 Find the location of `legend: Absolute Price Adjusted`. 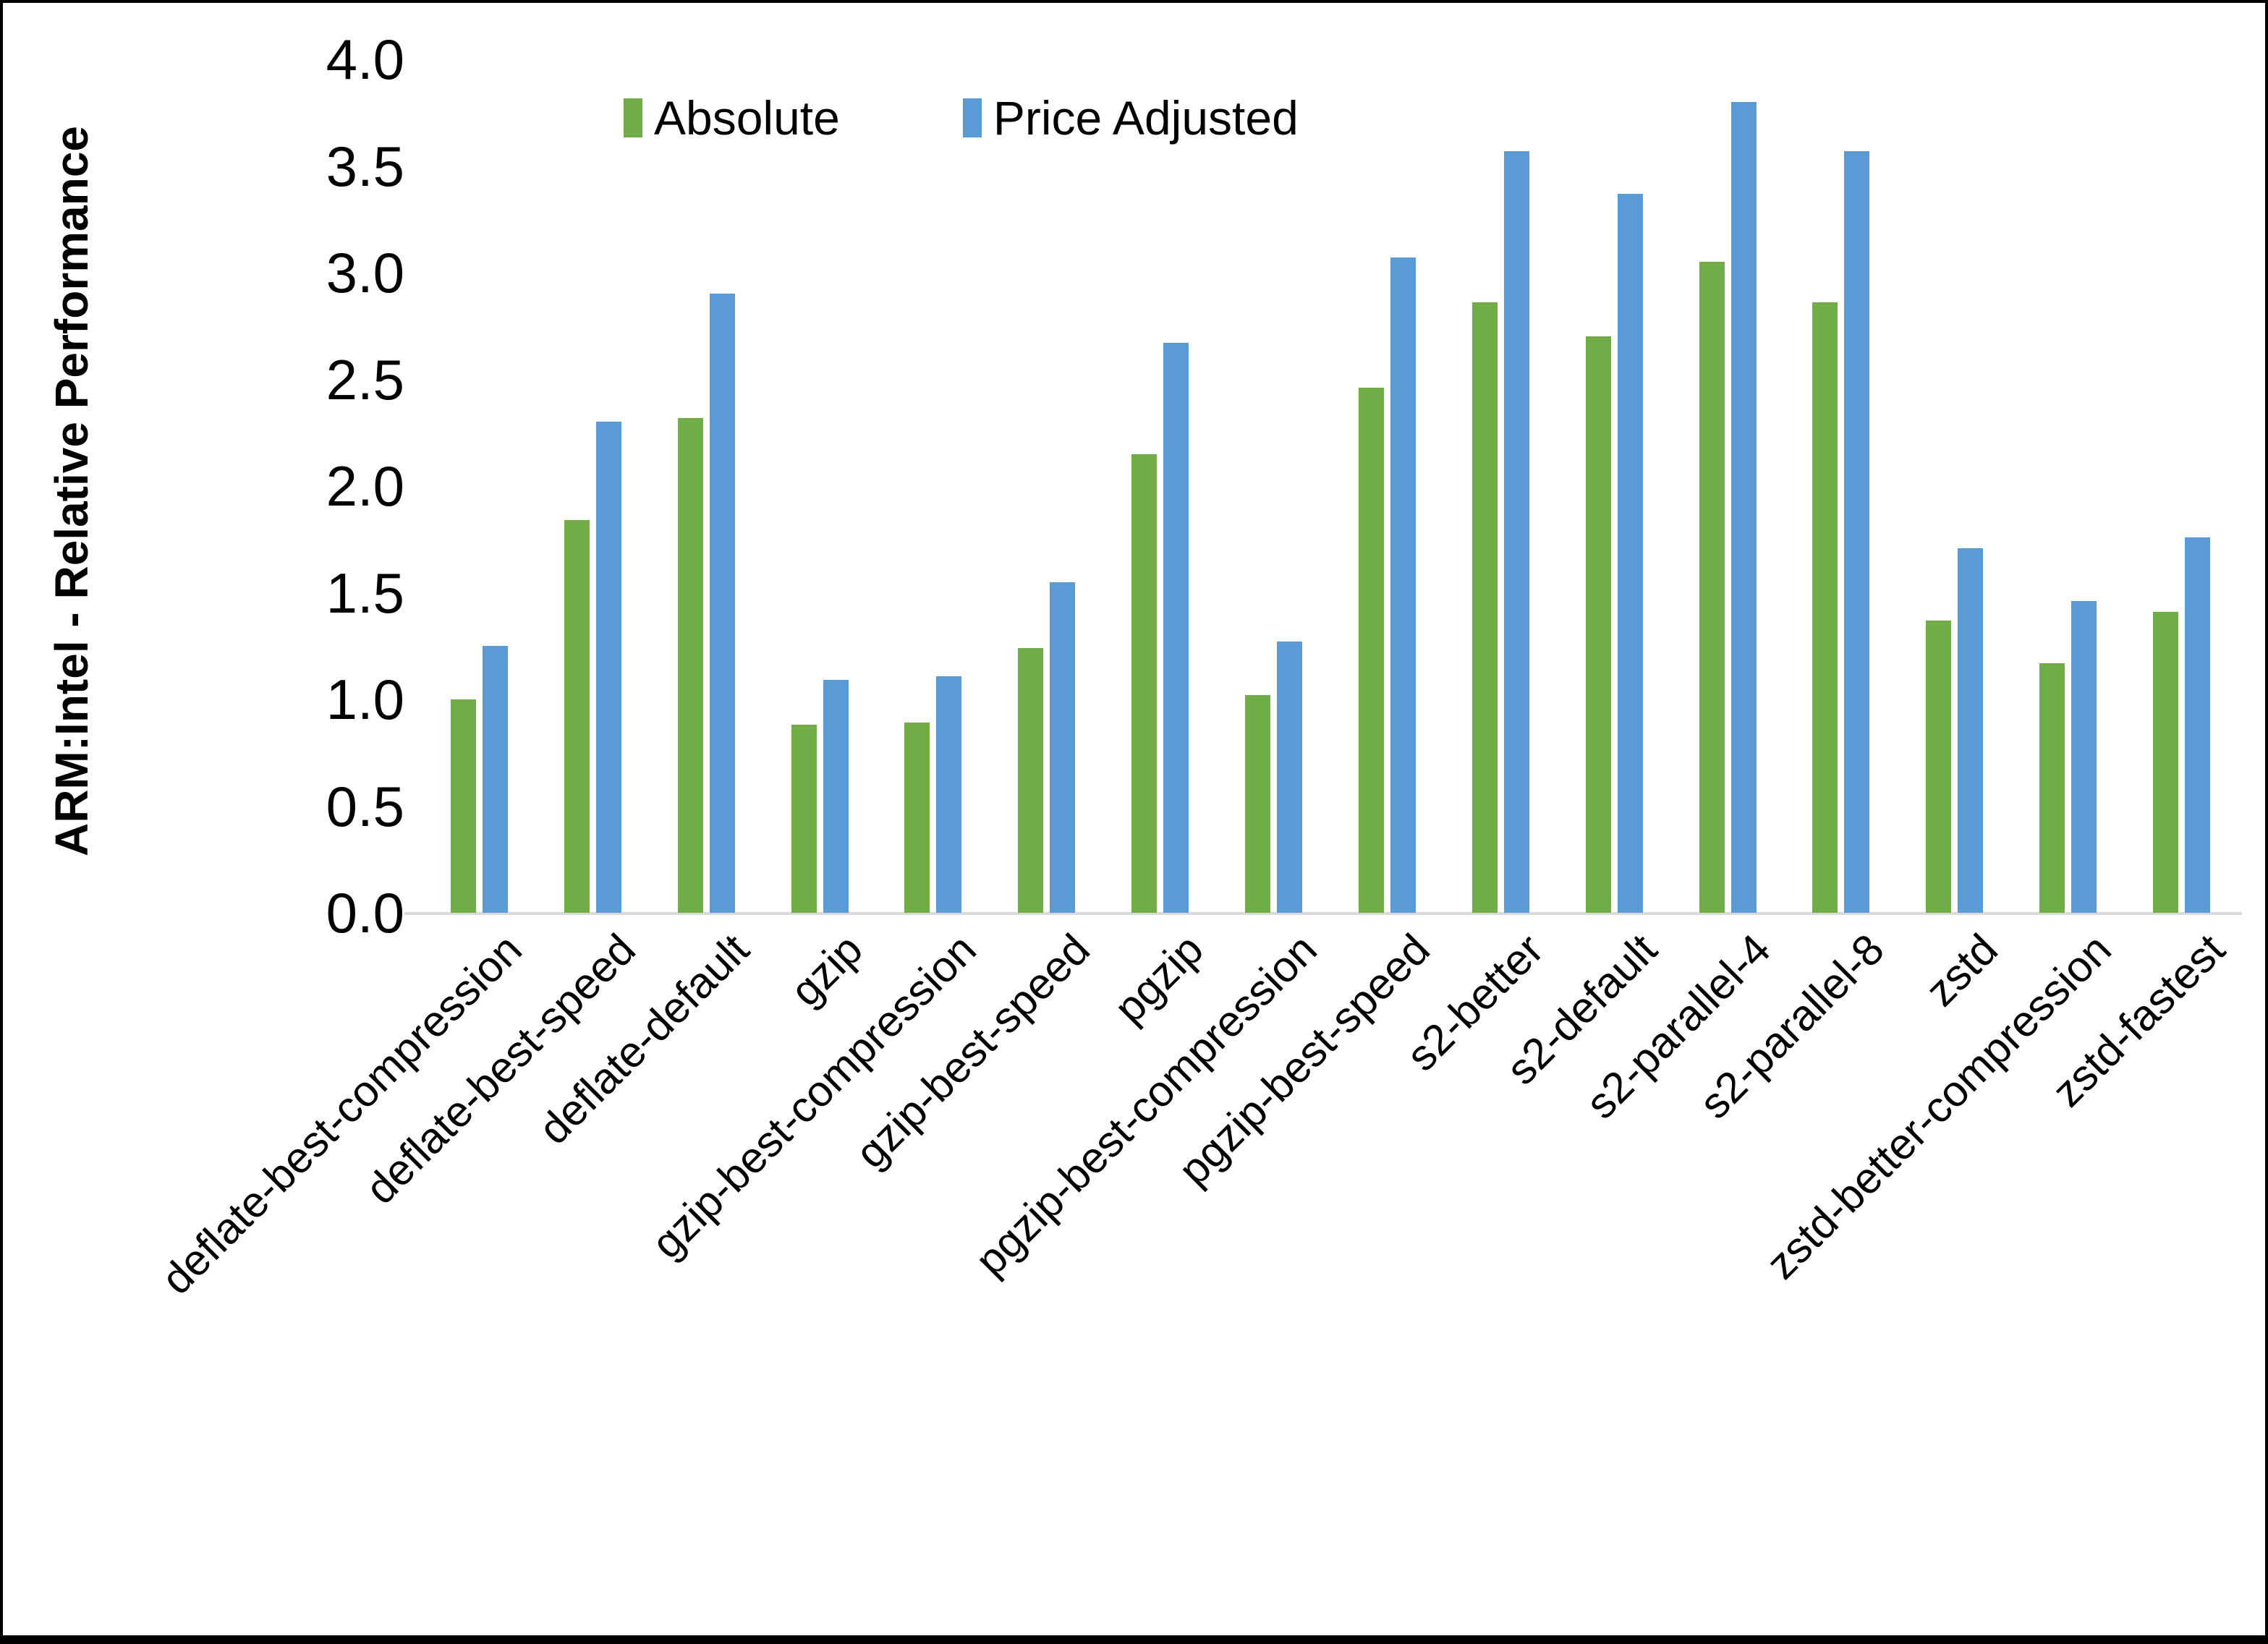

legend: Absolute Price Adjusted is located at coordinates (961, 118).